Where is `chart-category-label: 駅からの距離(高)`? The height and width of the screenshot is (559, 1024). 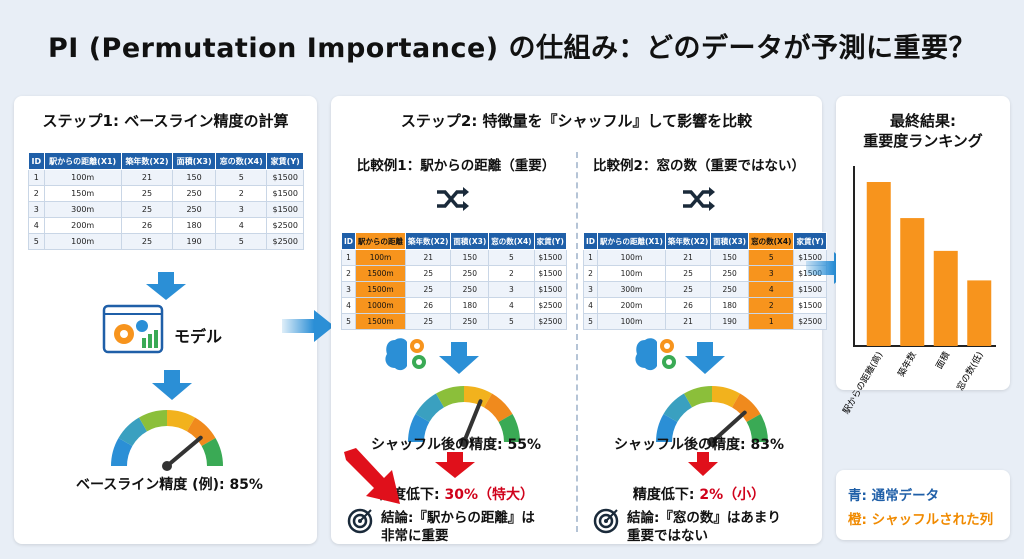 chart-category-label: 駅からの距離(高) is located at coordinates (862, 383).